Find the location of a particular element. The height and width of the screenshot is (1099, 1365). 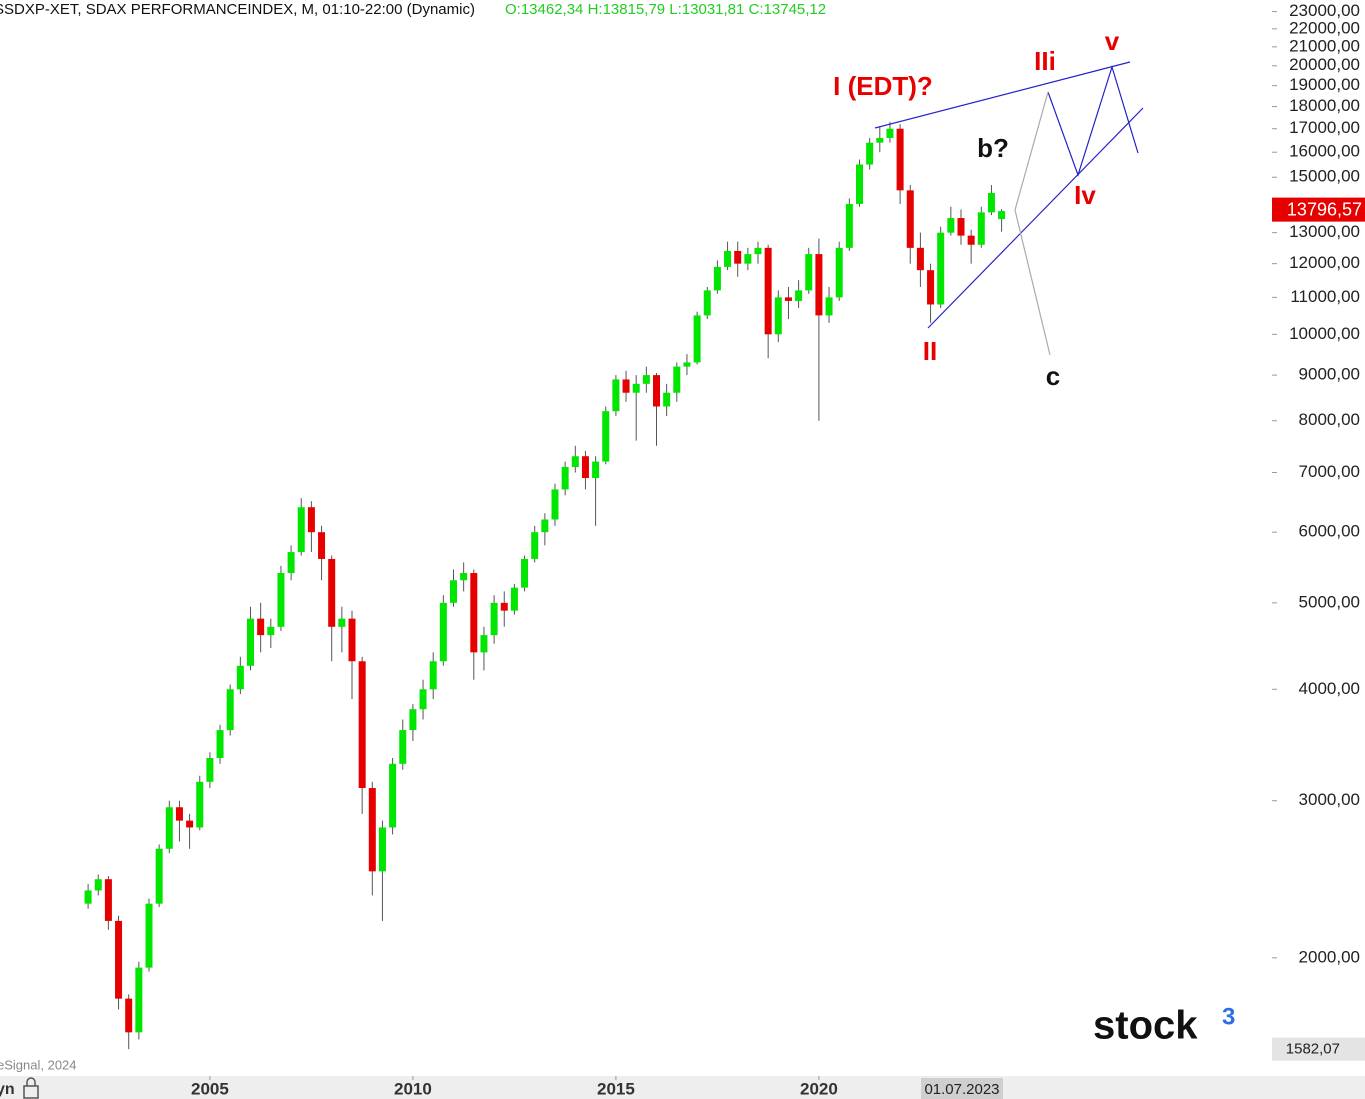

low-label: 1582,07 is located at coordinates (1313, 1049).